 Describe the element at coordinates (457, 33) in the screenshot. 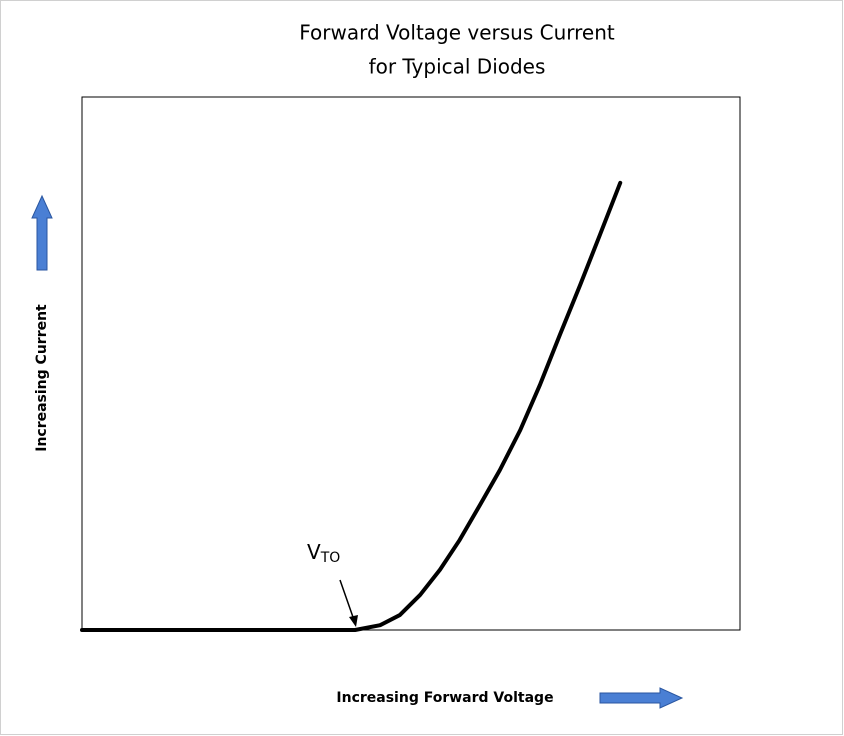

I see `chart-title: Forward Voltage versus Current` at that location.